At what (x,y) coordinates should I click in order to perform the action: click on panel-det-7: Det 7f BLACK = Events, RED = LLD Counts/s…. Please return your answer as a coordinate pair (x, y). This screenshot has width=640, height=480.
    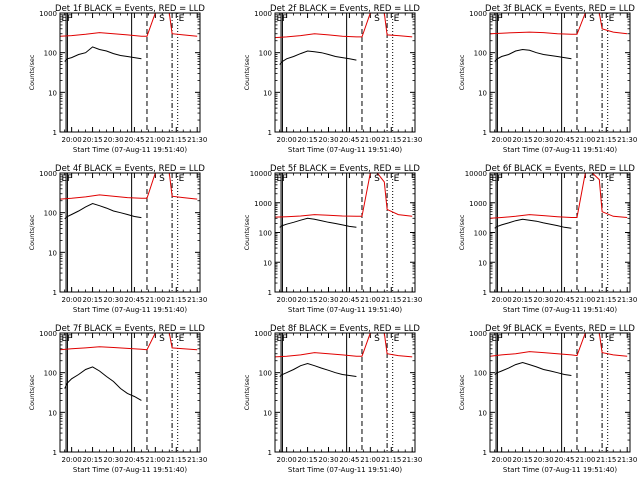
    Looking at the image, I should click on (117, 399).